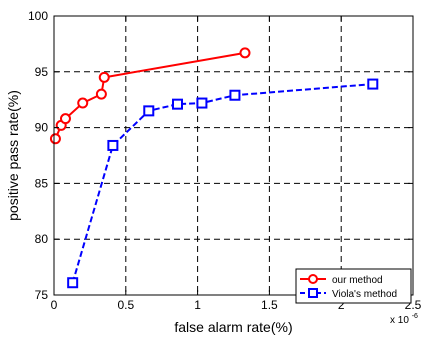  I want to click on y-axis-label: positive pass rate(%), so click(13, 155).